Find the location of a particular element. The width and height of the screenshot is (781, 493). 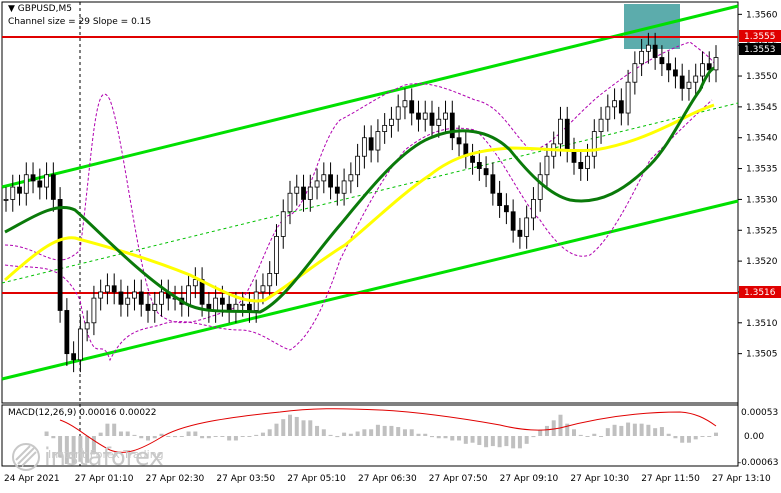

x-tick-label: 27 Apr 01:10 is located at coordinates (104, 479).